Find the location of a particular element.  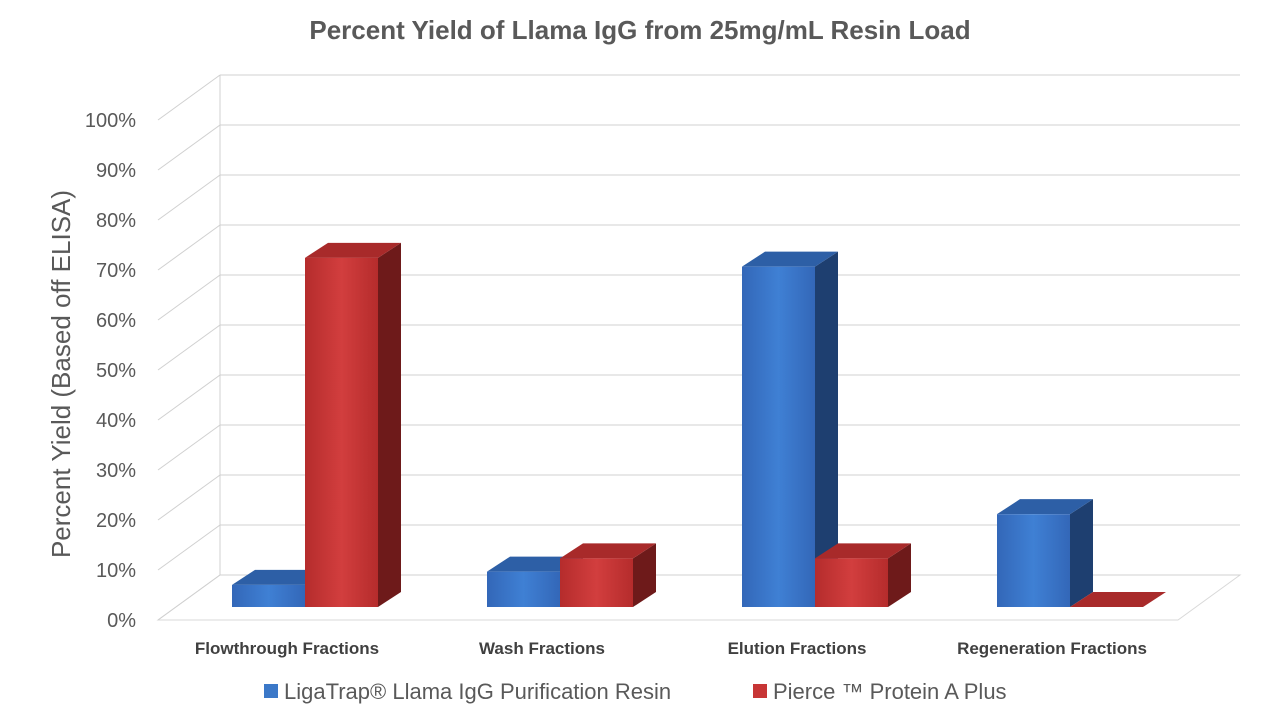

legend-item-ligatrap: LigaTrap® Llama IgG Purification Resin is located at coordinates (467, 691).